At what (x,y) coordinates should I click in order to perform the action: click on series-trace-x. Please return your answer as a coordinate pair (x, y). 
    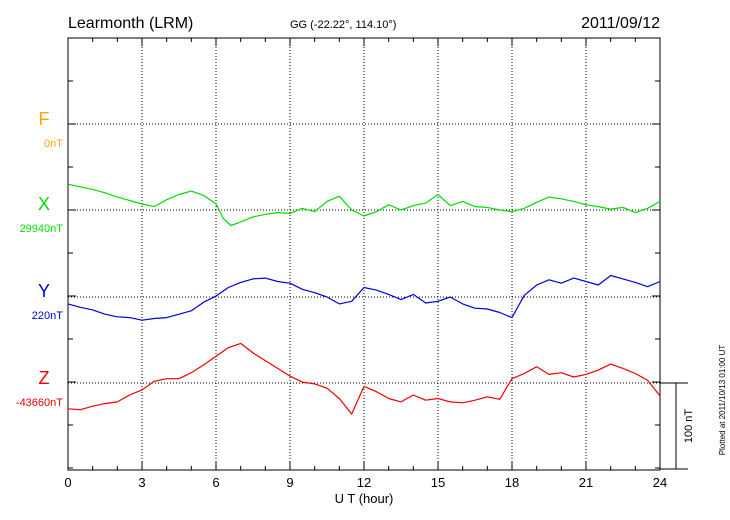
    Looking at the image, I should click on (364, 205).